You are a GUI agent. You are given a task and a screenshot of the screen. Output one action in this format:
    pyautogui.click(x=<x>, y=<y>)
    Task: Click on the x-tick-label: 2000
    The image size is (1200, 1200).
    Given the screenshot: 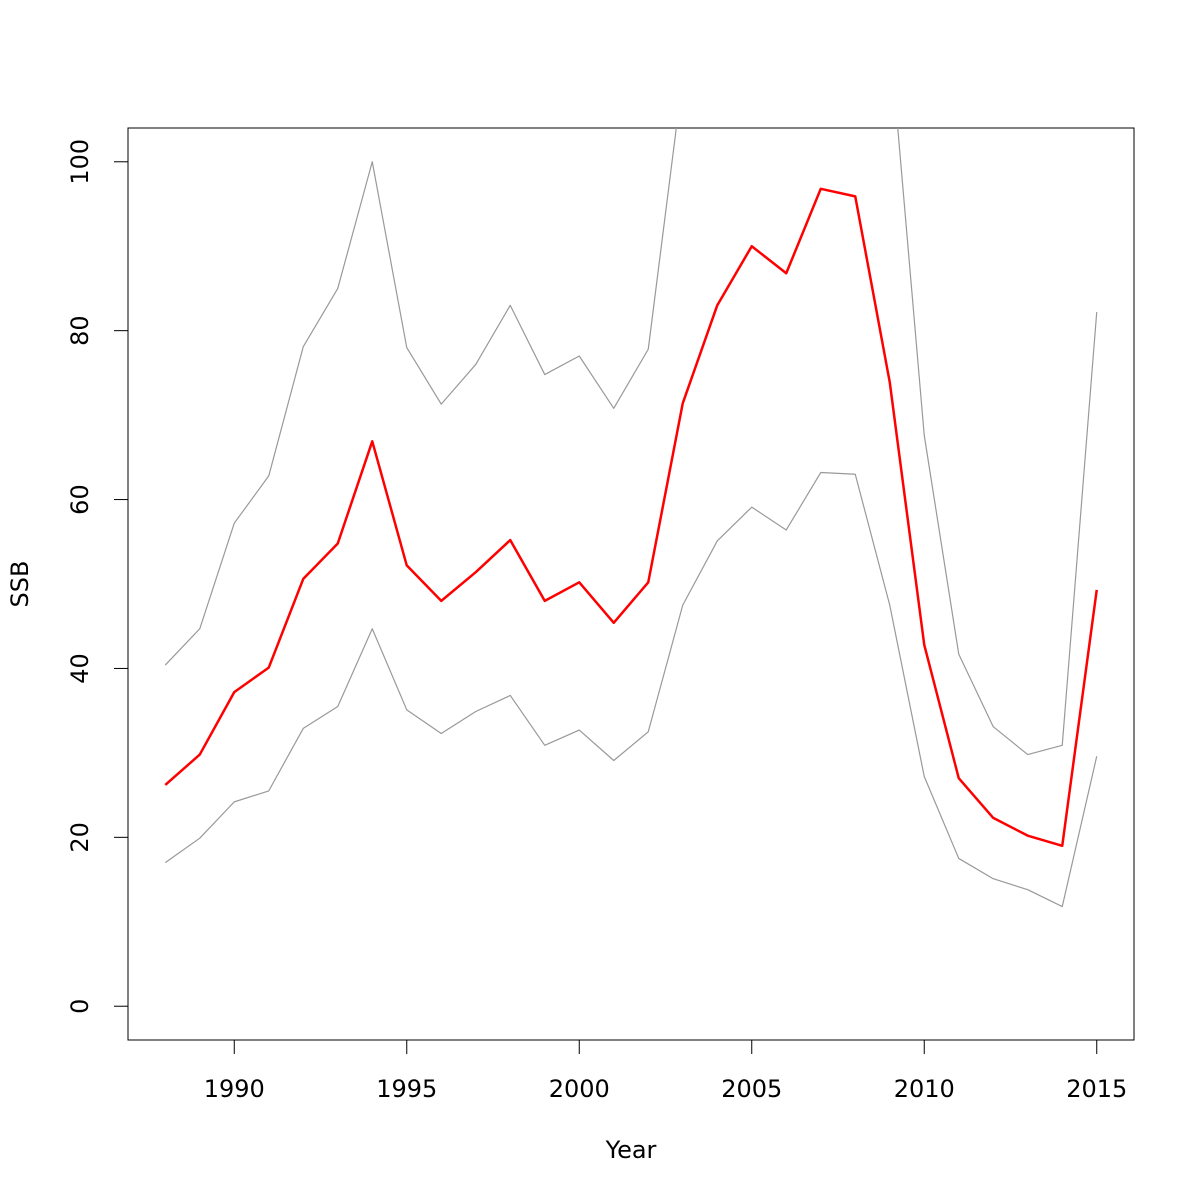 What is the action you would take?
    pyautogui.click(x=579, y=1089)
    